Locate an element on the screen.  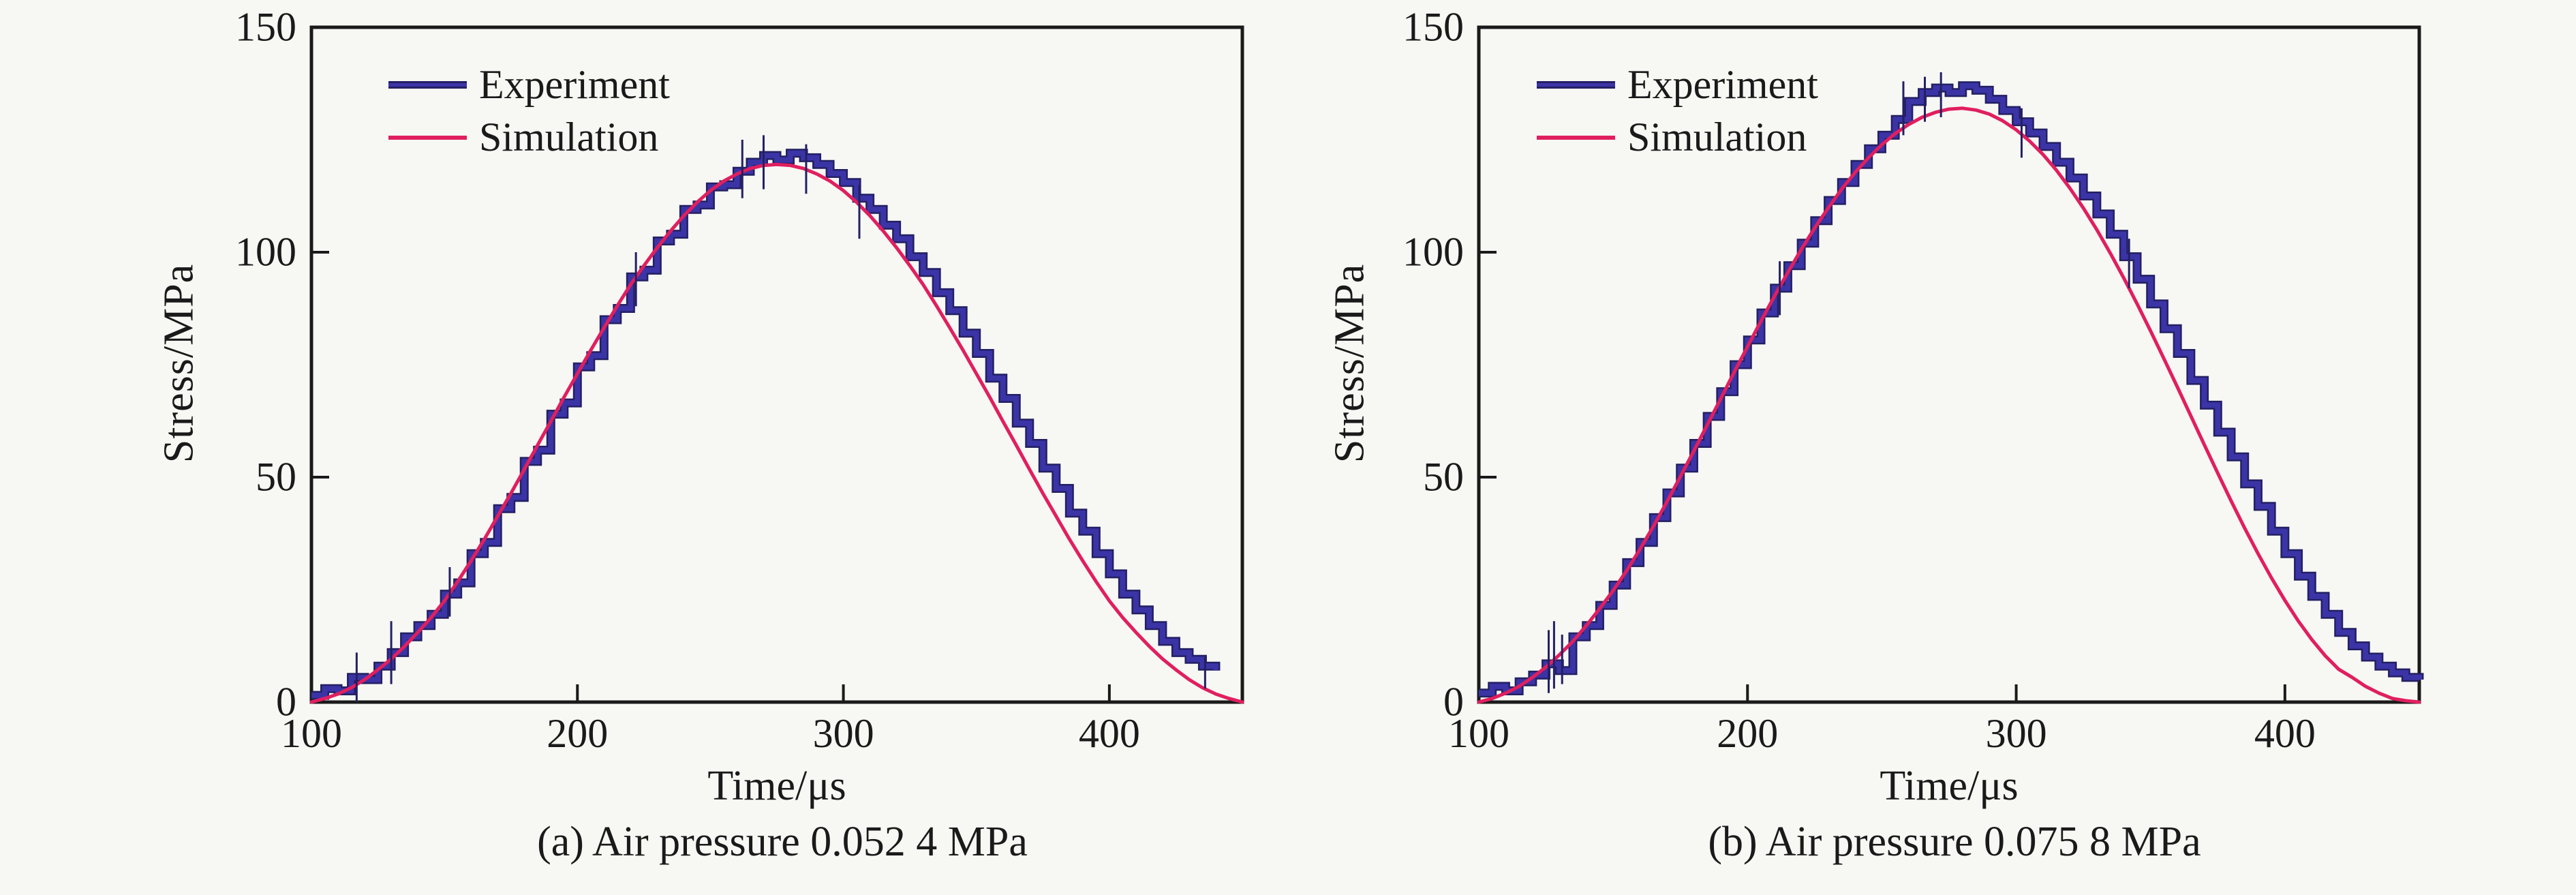
y-tick-label-a: 100 is located at coordinates (265, 252).